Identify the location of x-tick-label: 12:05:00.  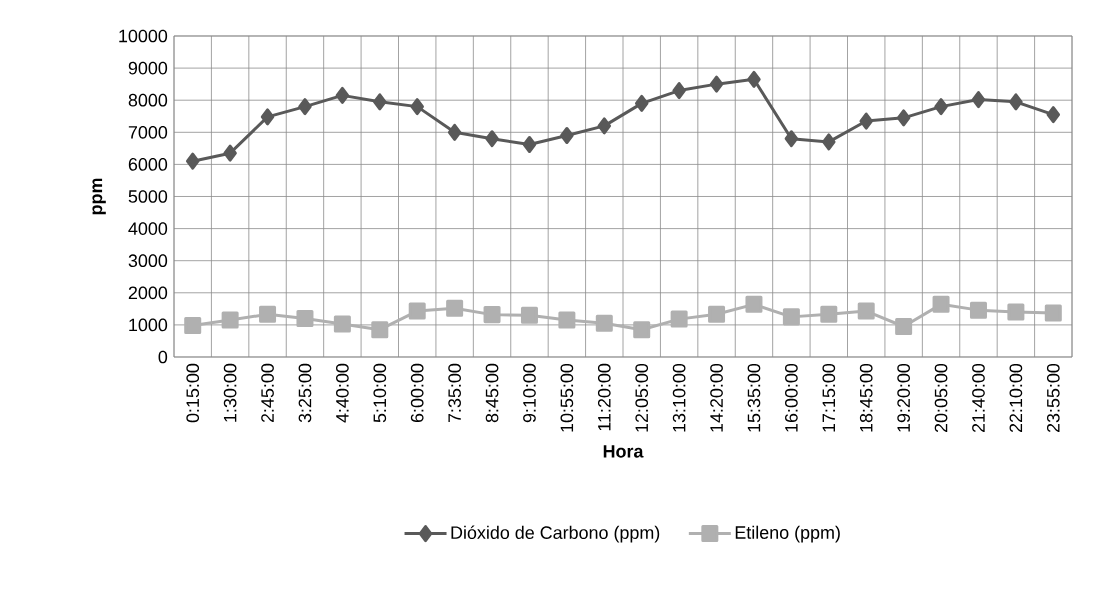
(642, 397).